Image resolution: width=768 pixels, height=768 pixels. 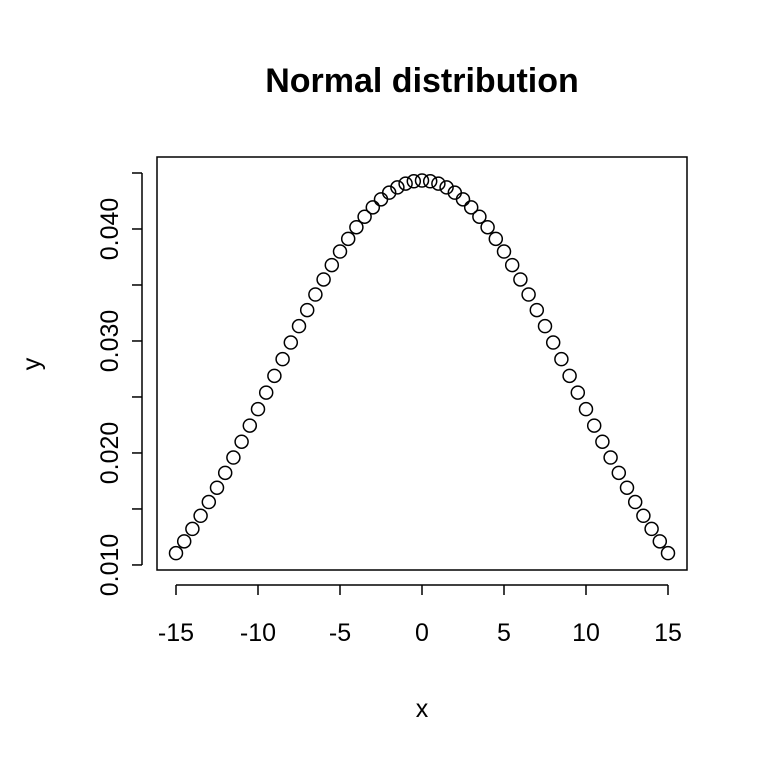 What do you see at coordinates (504, 633) in the screenshot?
I see `x-tick-label: 5` at bounding box center [504, 633].